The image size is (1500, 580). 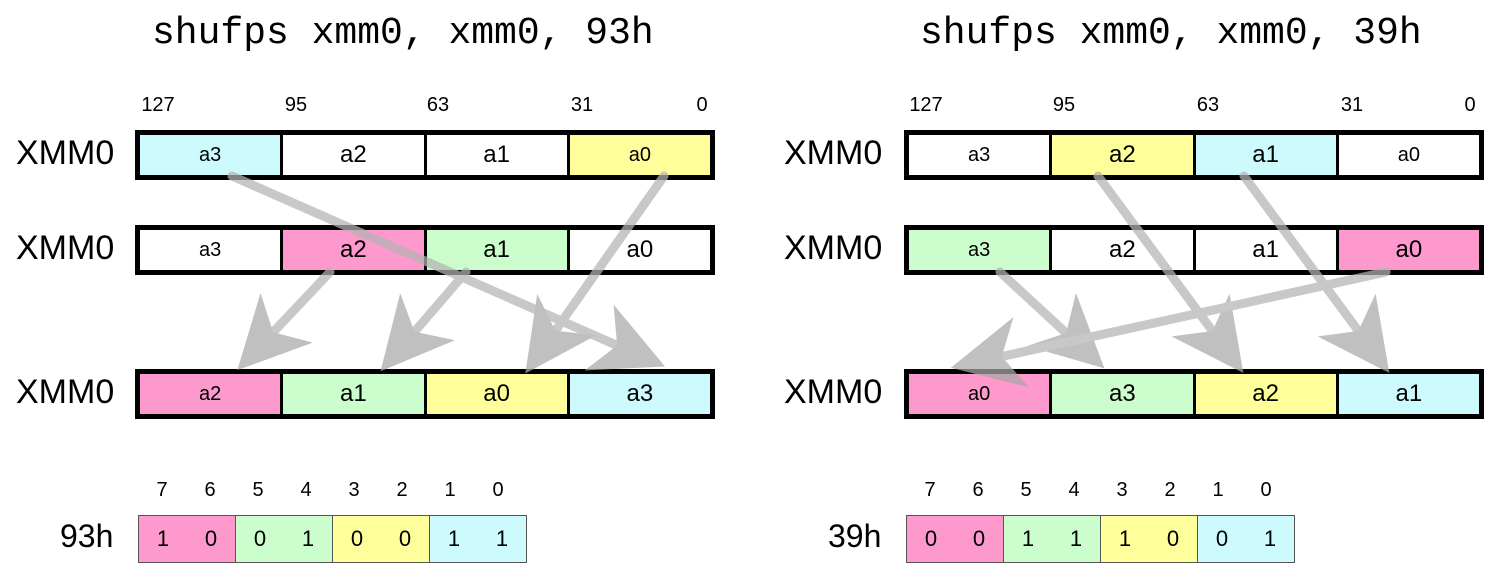 What do you see at coordinates (352, 250) in the screenshot?
I see `left-row2-cell-a2: a2` at bounding box center [352, 250].